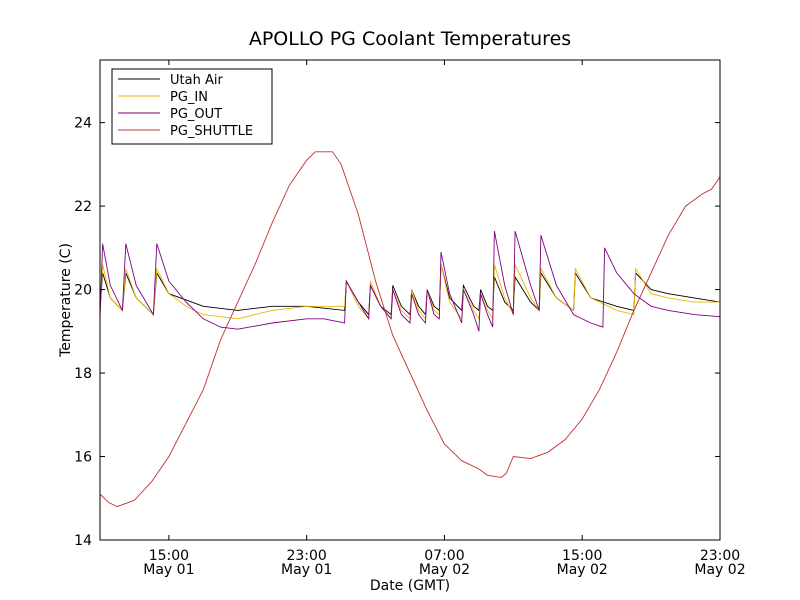 This screenshot has width=800, height=600. Describe the element at coordinates (410, 39) in the screenshot. I see `chart-title: APOLLO PG Coolant Temperatures` at that location.